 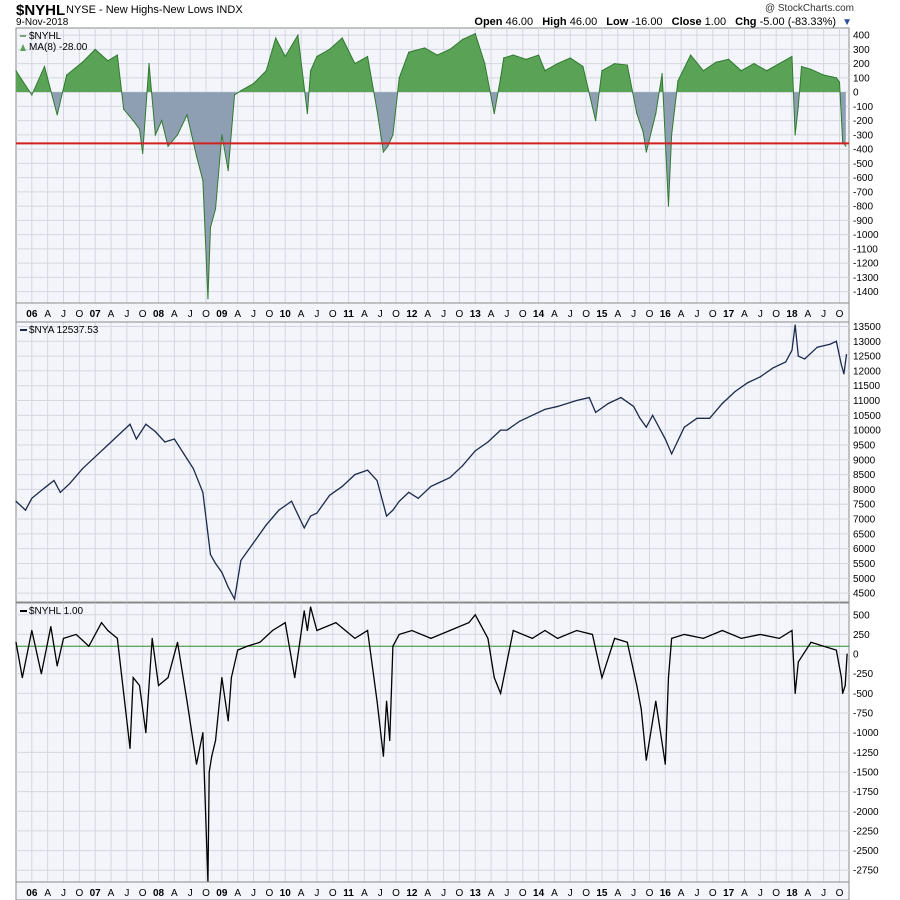 What do you see at coordinates (647, 22) in the screenshot?
I see `low-value: -16.00` at bounding box center [647, 22].